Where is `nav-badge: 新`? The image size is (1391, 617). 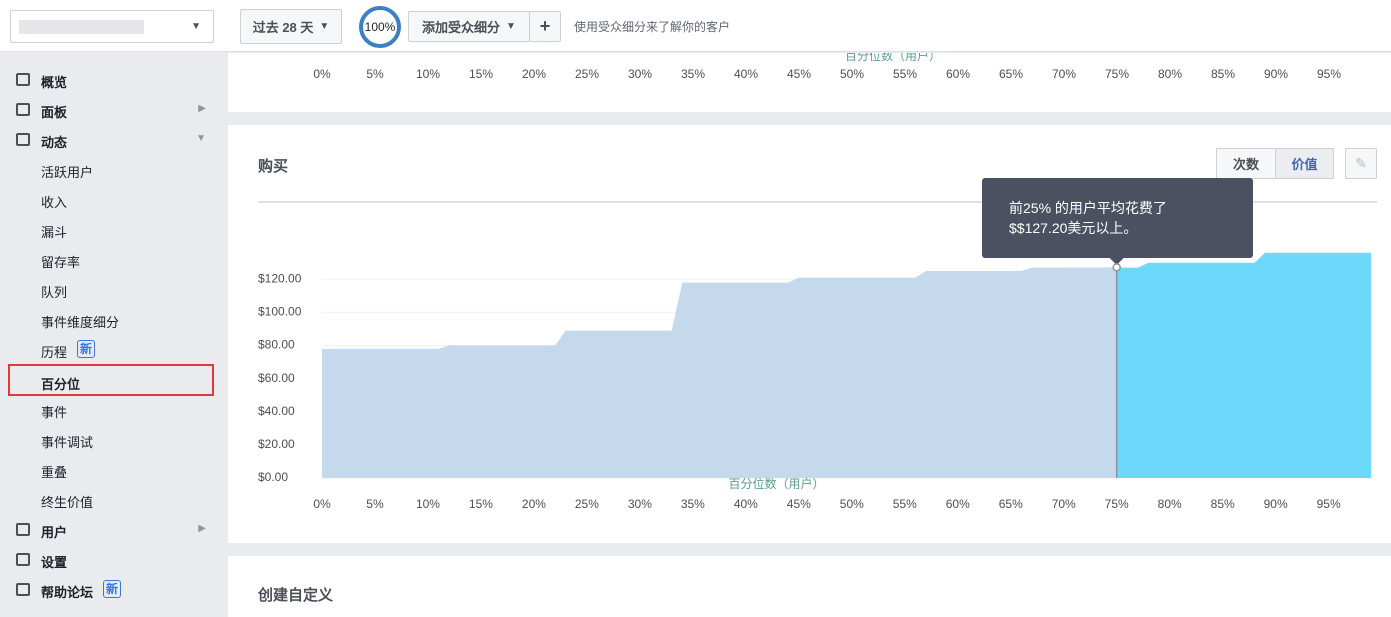 nav-badge: 新 is located at coordinates (86, 349).